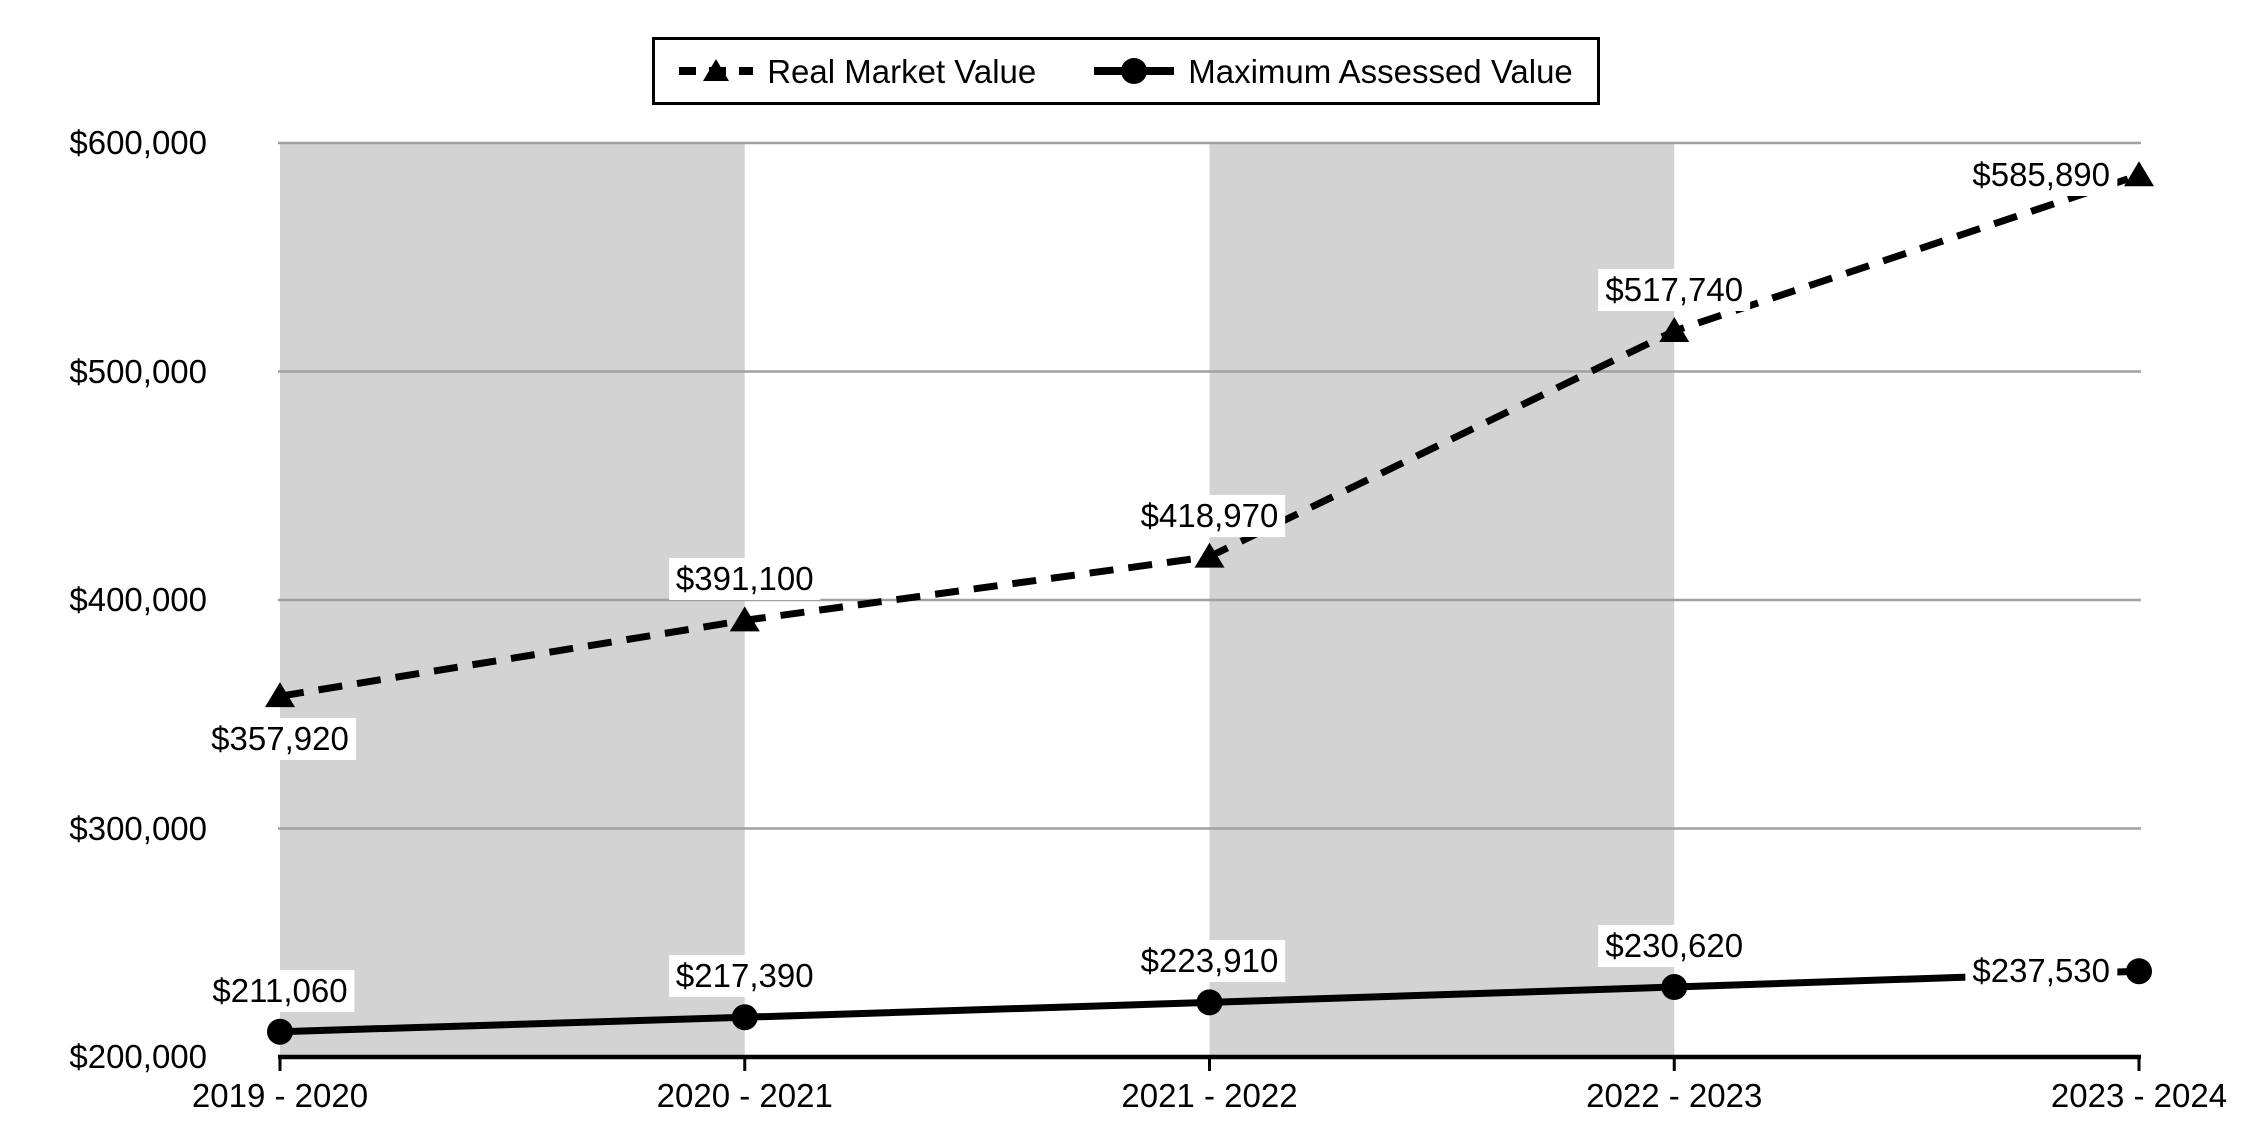  What do you see at coordinates (1134, 71) in the screenshot?
I see `solid-line-circle-marker-icon` at bounding box center [1134, 71].